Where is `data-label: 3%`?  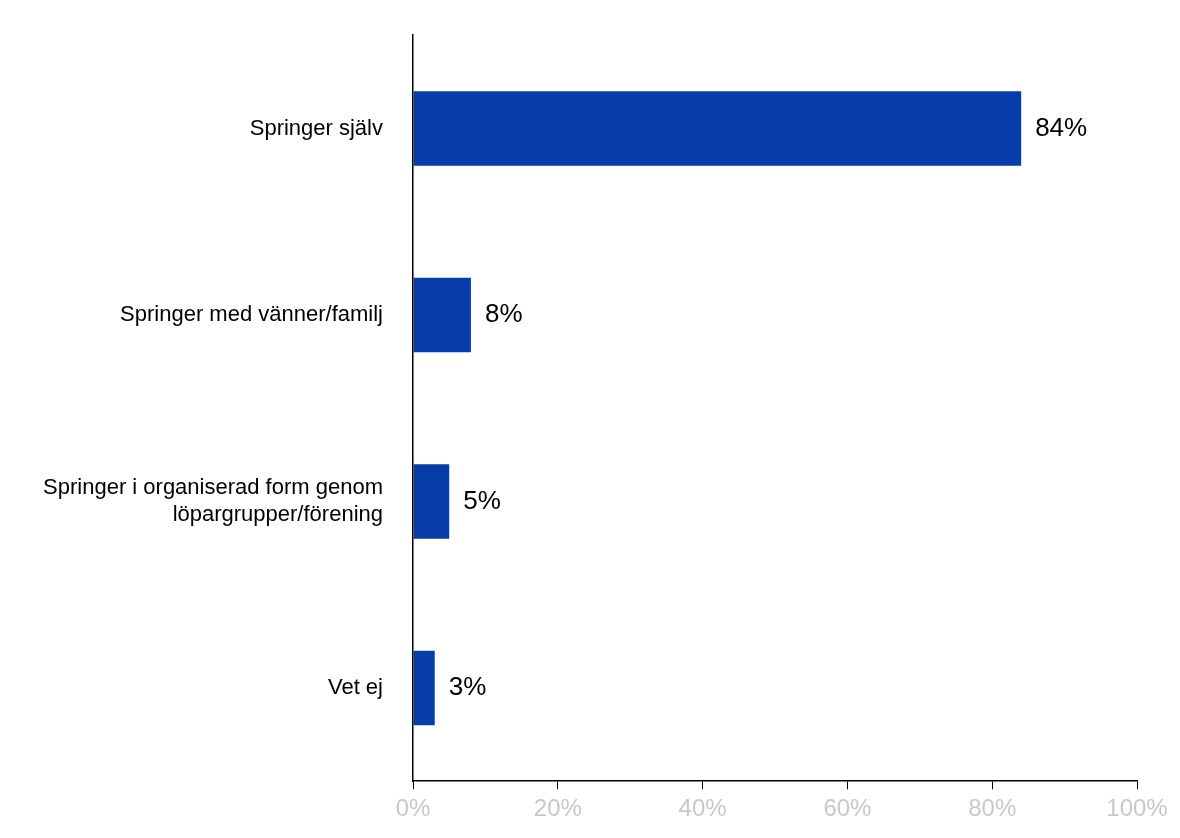
data-label: 3% is located at coordinates (467, 686).